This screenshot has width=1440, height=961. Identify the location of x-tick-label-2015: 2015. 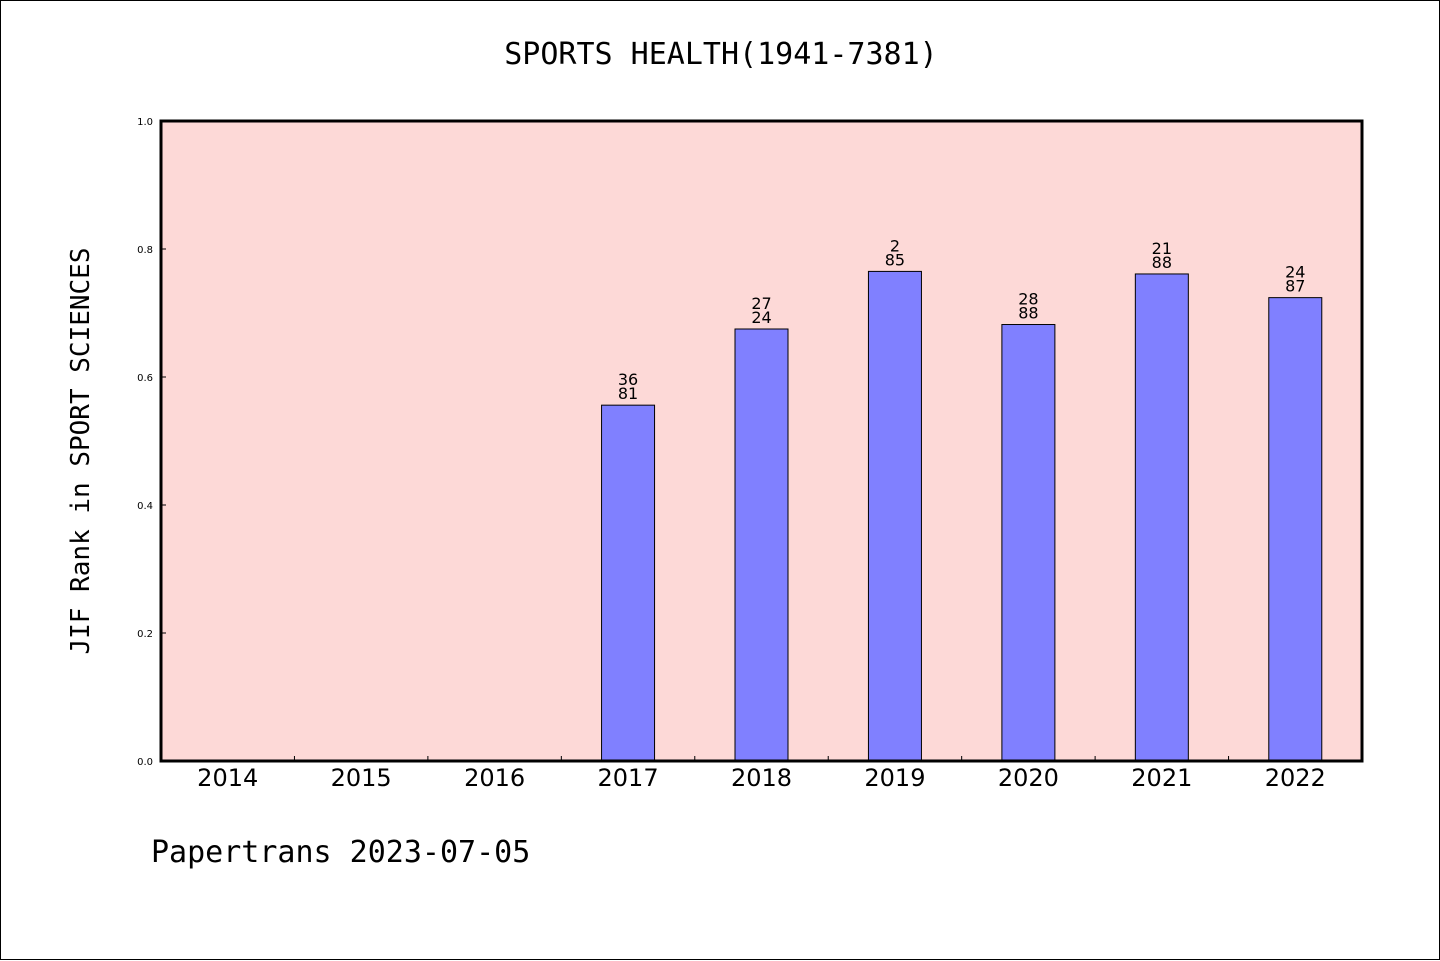
(361, 778).